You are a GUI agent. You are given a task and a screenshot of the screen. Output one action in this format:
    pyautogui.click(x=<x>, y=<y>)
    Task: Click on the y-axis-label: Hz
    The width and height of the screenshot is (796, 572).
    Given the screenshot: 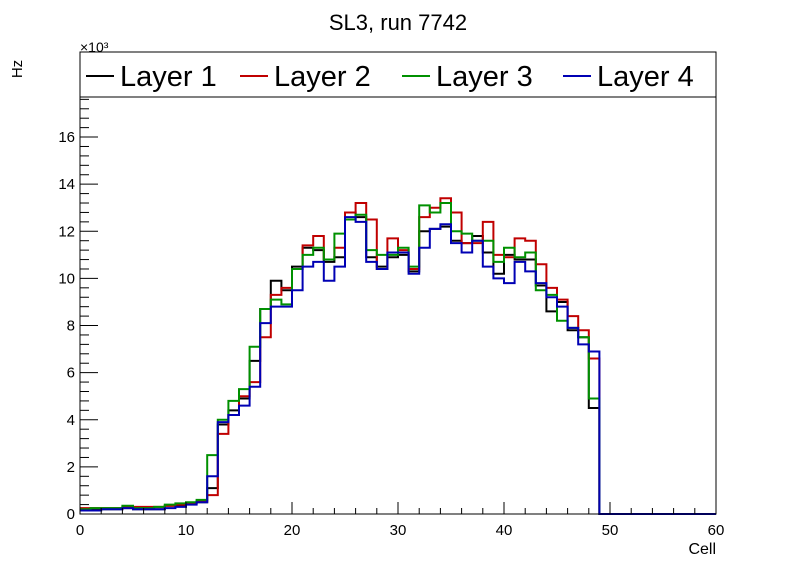 What is the action you would take?
    pyautogui.click(x=17, y=69)
    